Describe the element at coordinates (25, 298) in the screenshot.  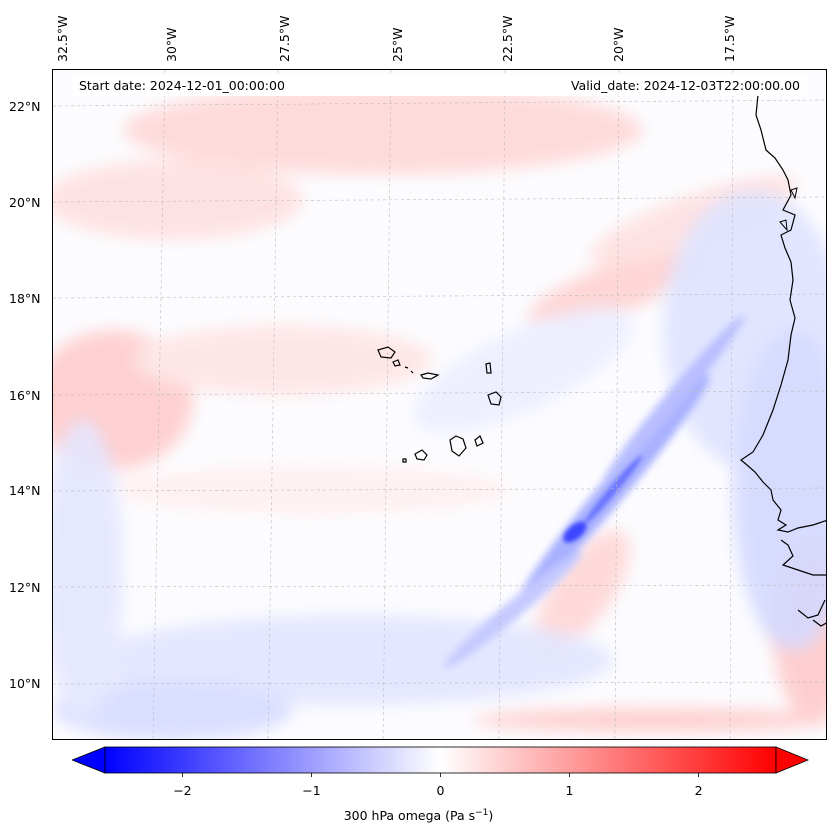
I see `lat-label-18n: 18°N` at that location.